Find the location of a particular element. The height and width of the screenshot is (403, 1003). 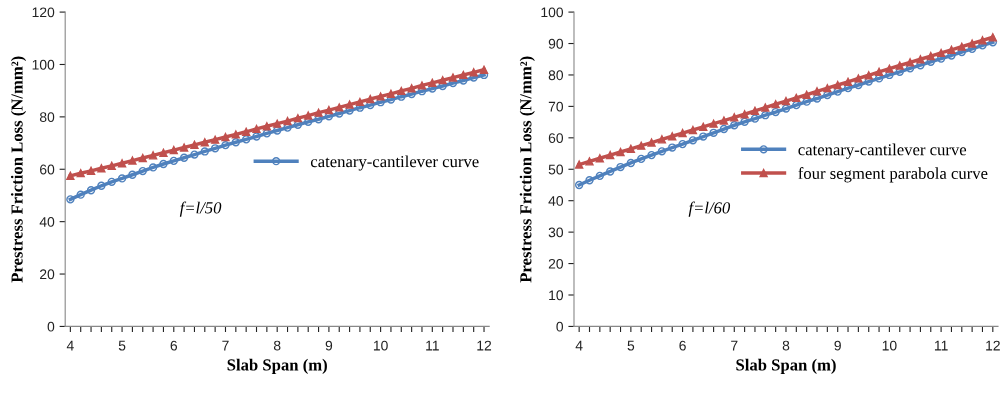

y-tick-label: 20 is located at coordinates (556, 263).